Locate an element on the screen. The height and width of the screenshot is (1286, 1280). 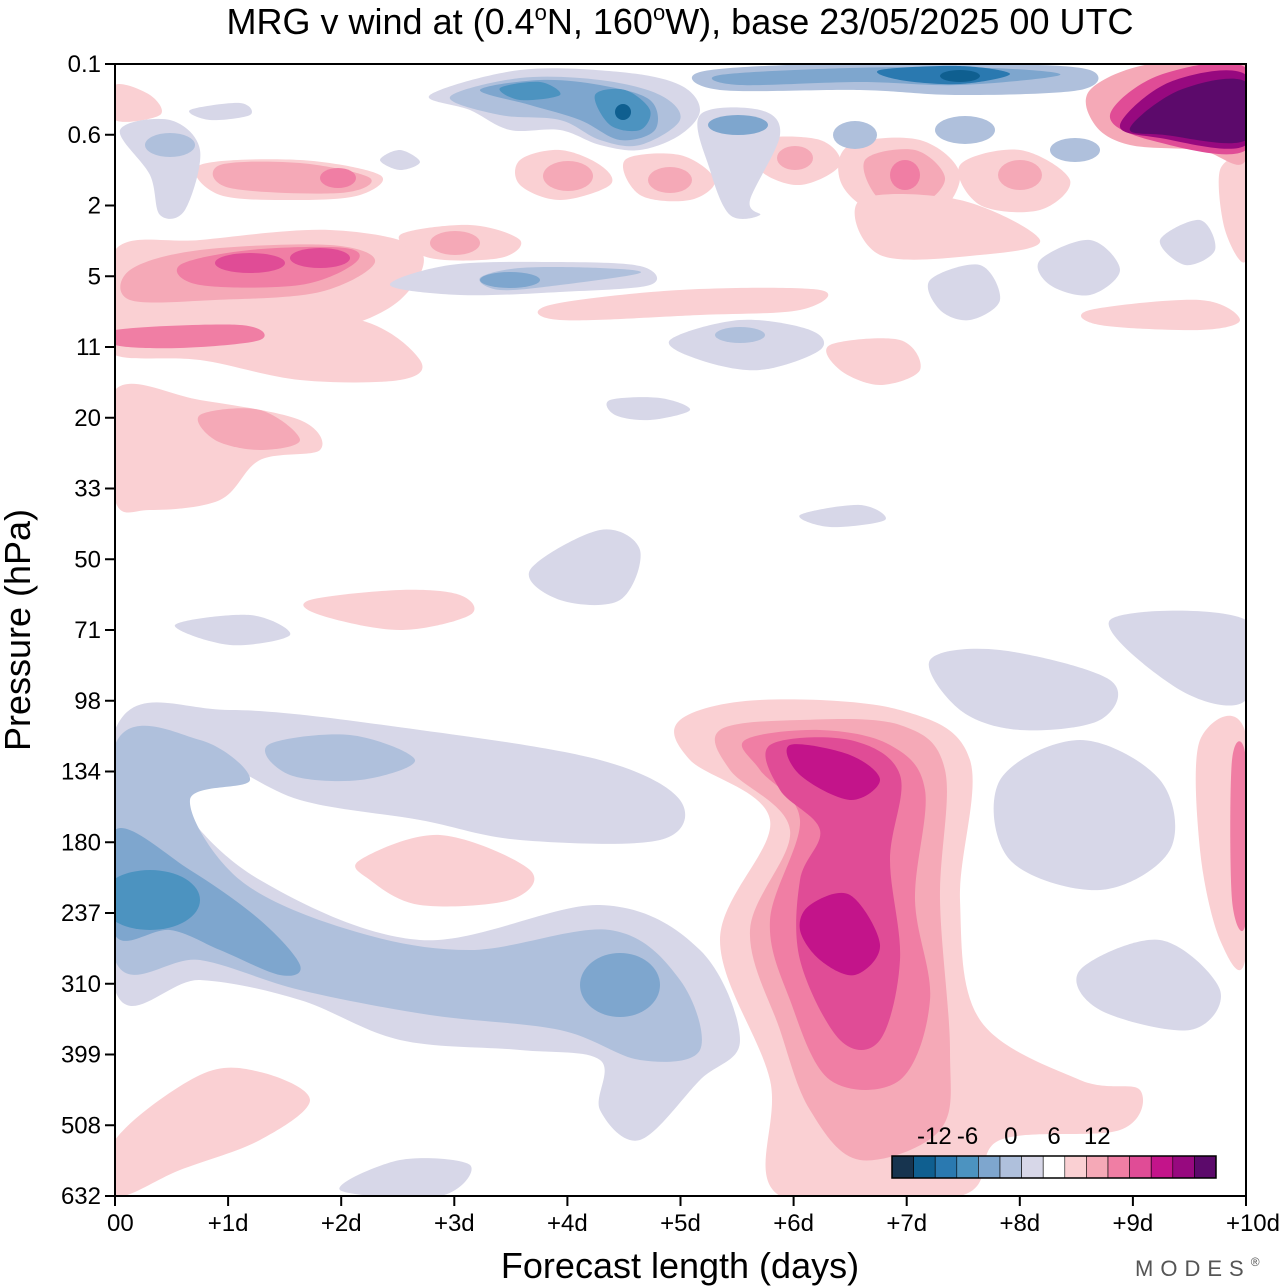
x-axis-label: Forecast length (days) is located at coordinates (680, 1265).